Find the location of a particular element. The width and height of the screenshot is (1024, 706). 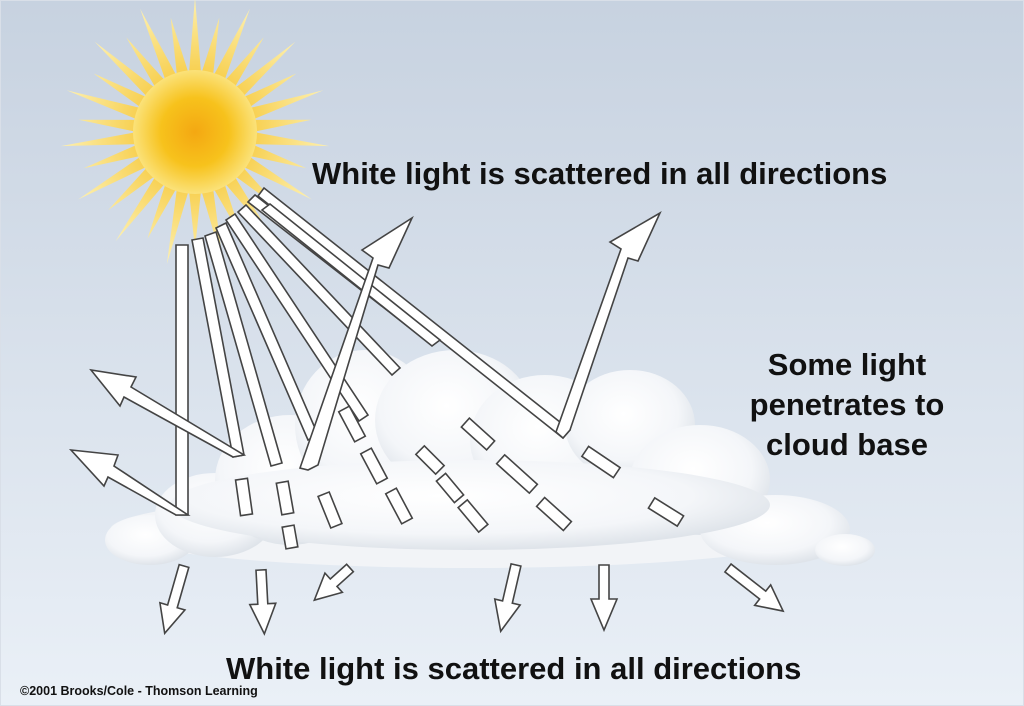

penetrating-light-dashes is located at coordinates (459, 477).